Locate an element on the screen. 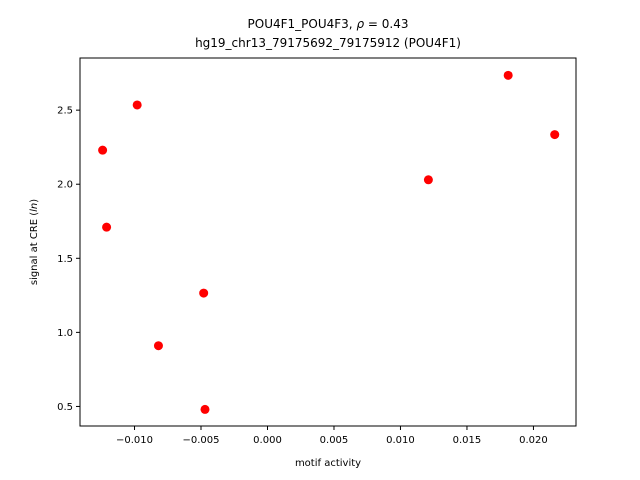 The height and width of the screenshot is (480, 640). x-tick-label: −0.010 is located at coordinates (134, 440).